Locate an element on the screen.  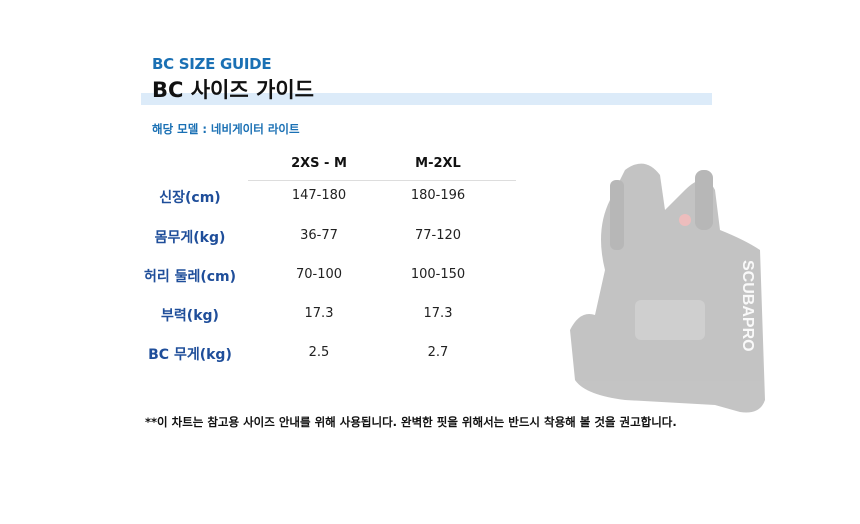
page-subtitle: BC SIZE GUIDE is located at coordinates (212, 64).